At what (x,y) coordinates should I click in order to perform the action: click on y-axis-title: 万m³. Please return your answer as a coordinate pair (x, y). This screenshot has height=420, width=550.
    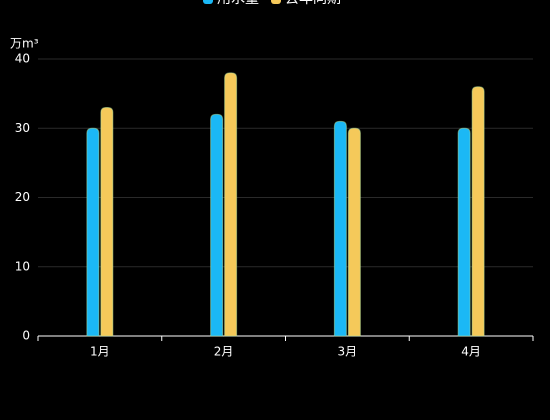
    Looking at the image, I should click on (24, 44).